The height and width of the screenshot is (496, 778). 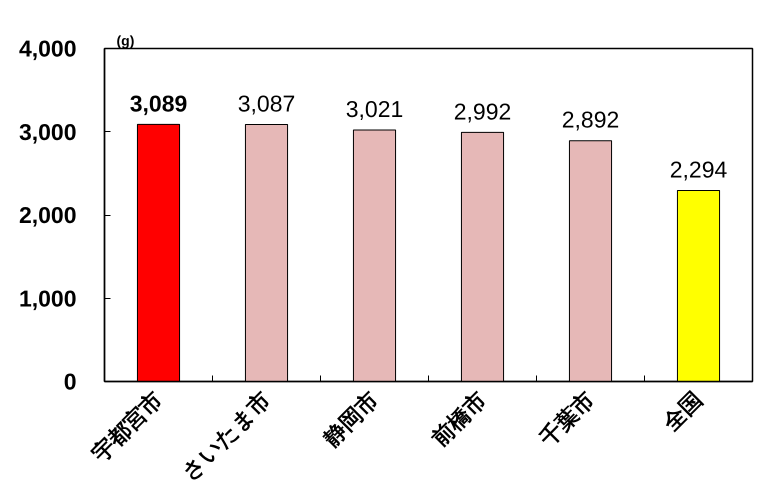 What do you see at coordinates (483, 111) in the screenshot?
I see `data-label: 2,992` at bounding box center [483, 111].